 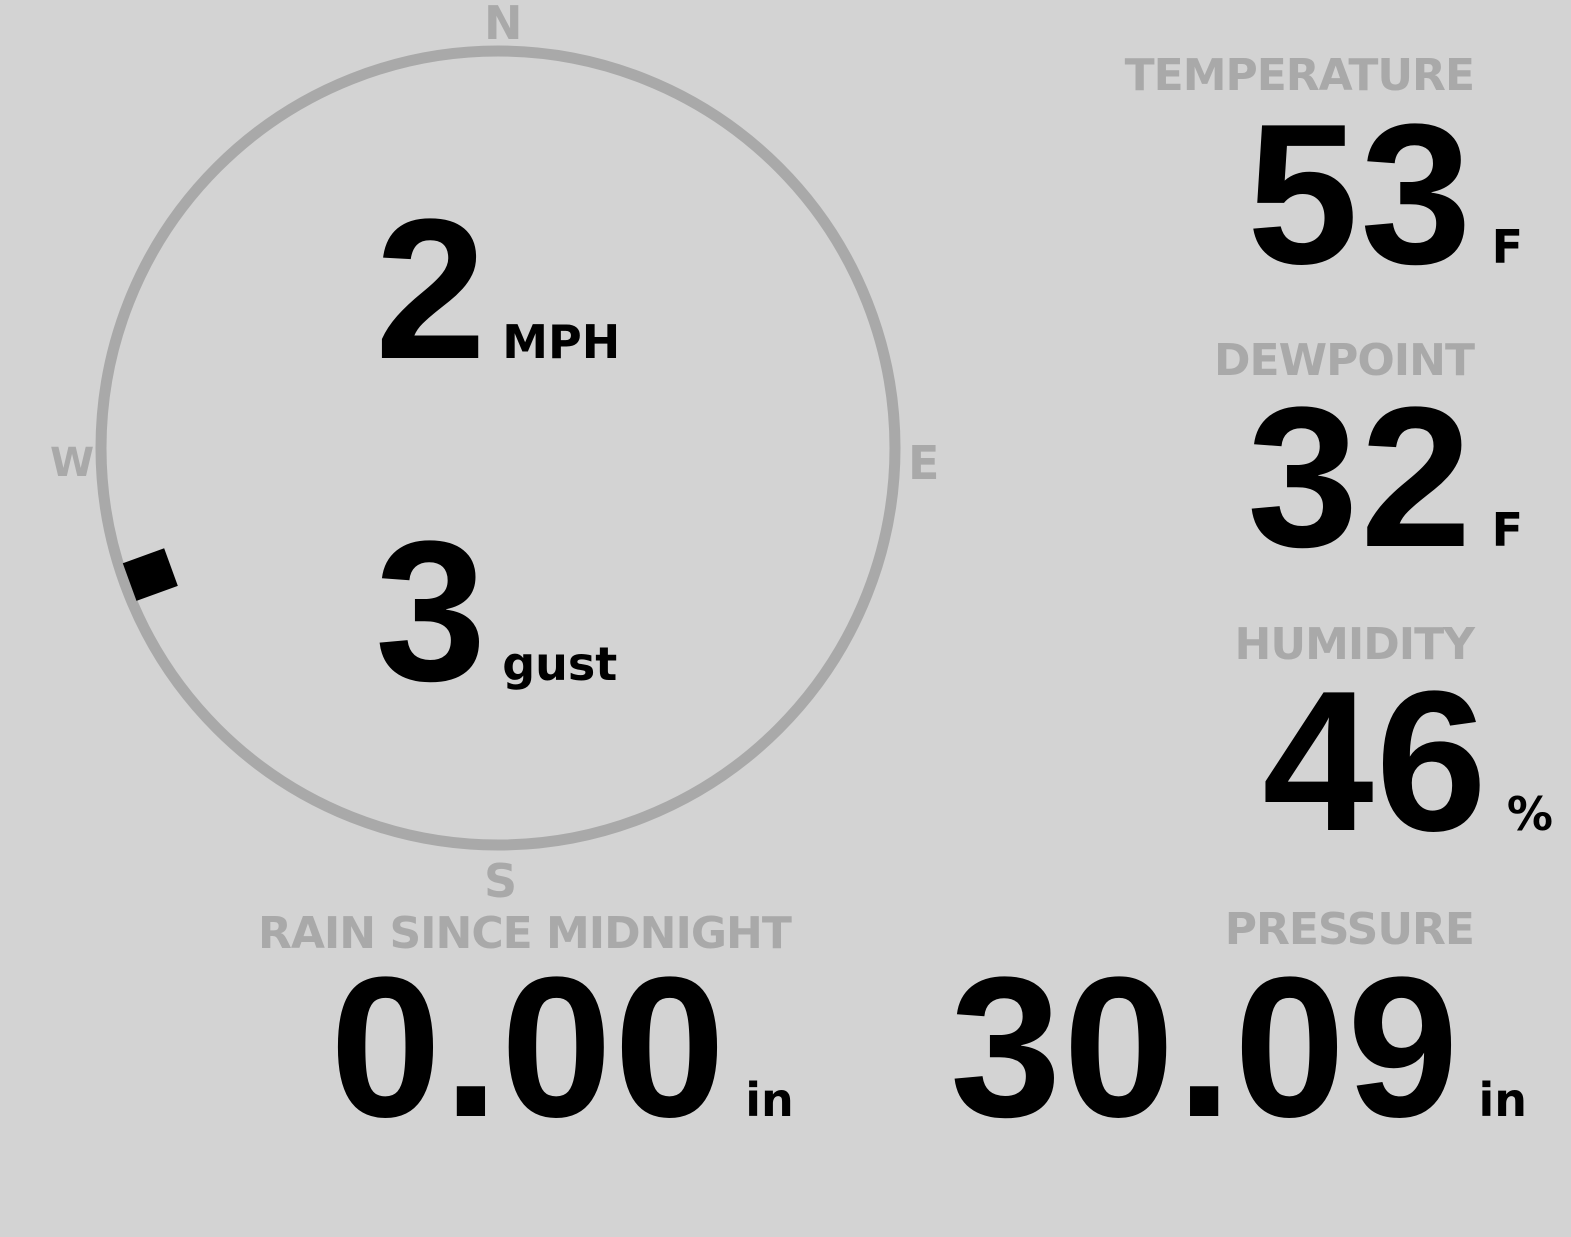 I want to click on humidity-reading: 46%, so click(x=1407, y=762).